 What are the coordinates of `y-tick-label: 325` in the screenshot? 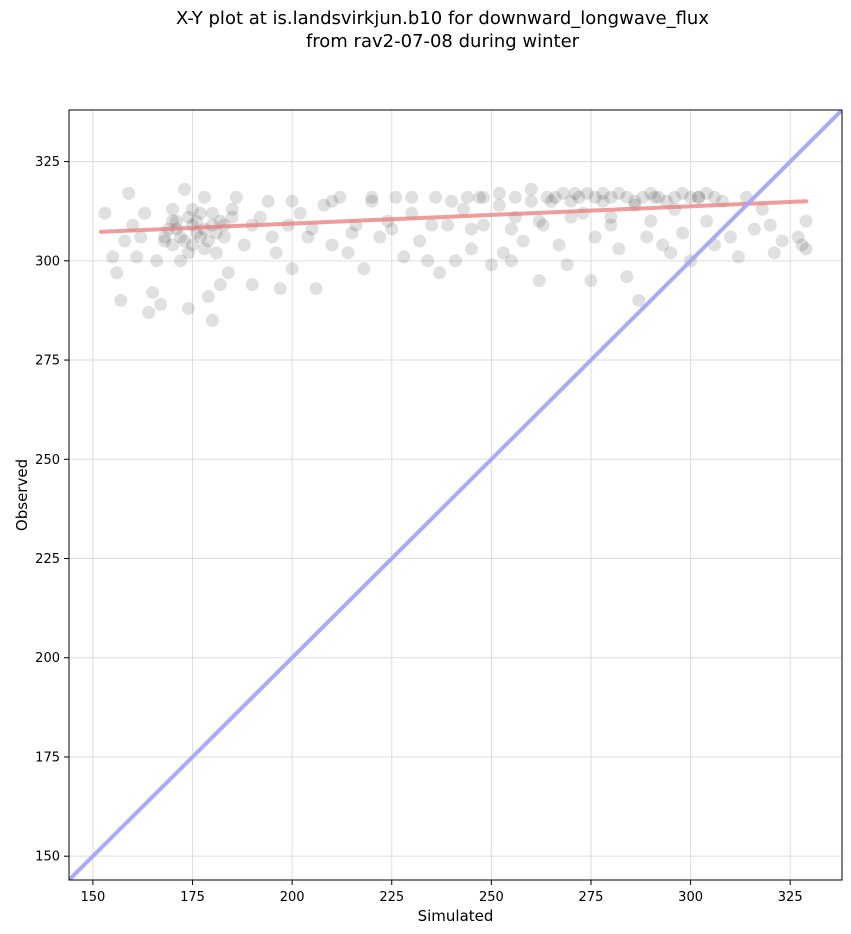 It's located at (47, 162).